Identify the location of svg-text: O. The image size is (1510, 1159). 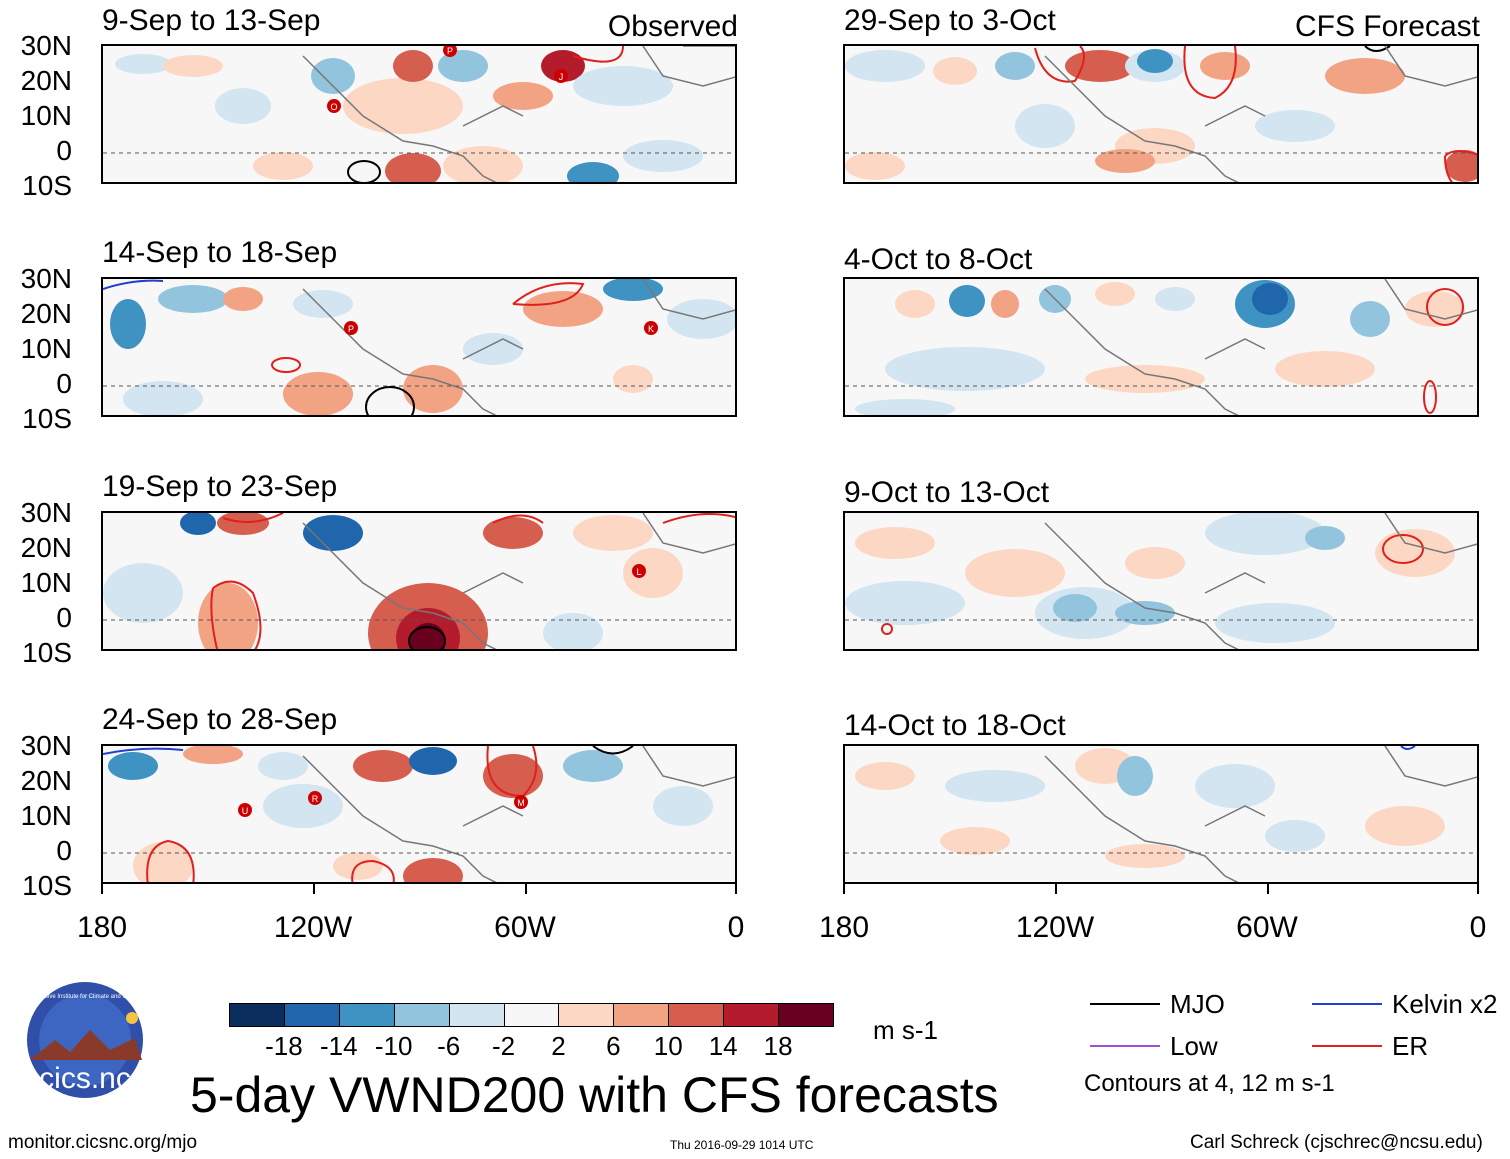
(333, 107).